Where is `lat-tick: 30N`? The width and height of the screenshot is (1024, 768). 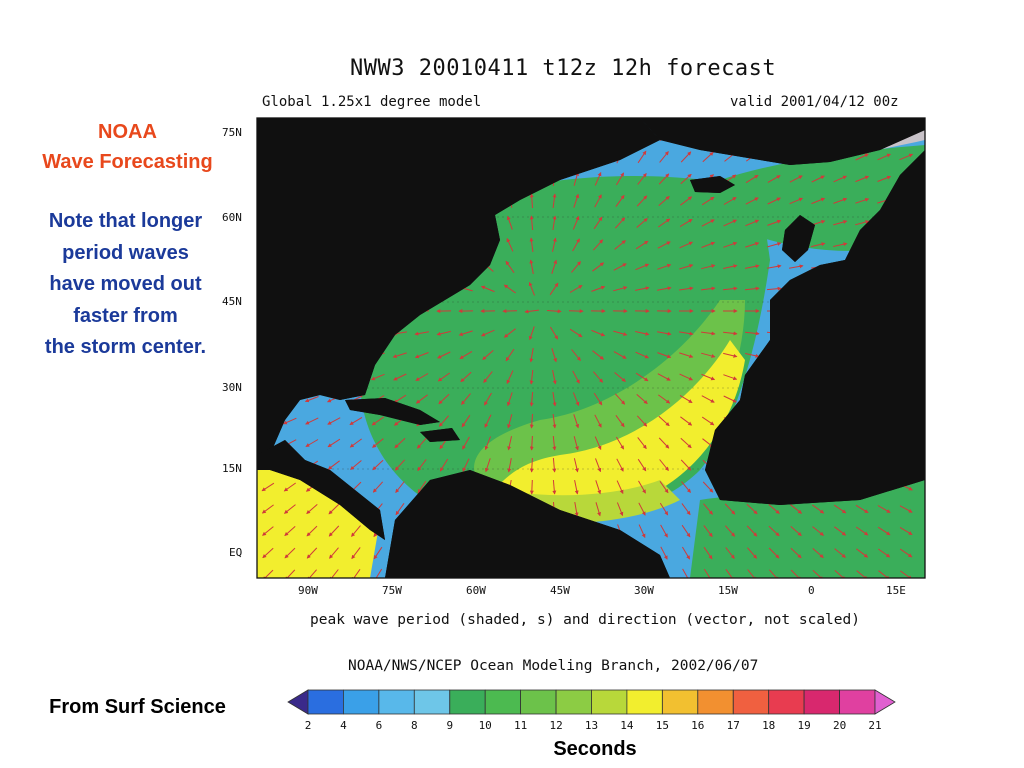
lat-tick: 30N is located at coordinates (232, 387).